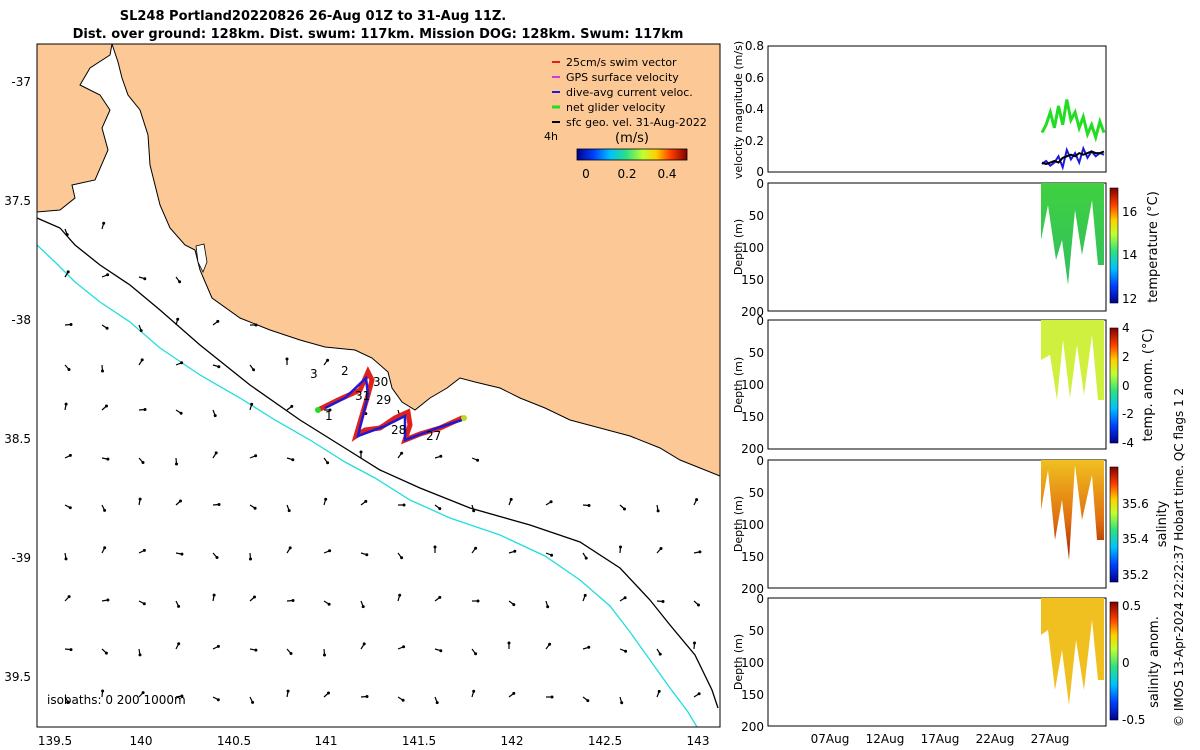 Image resolution: width=1200 pixels, height=750 pixels. I want to click on sanom-ylabel: Depth (m), so click(738, 662).